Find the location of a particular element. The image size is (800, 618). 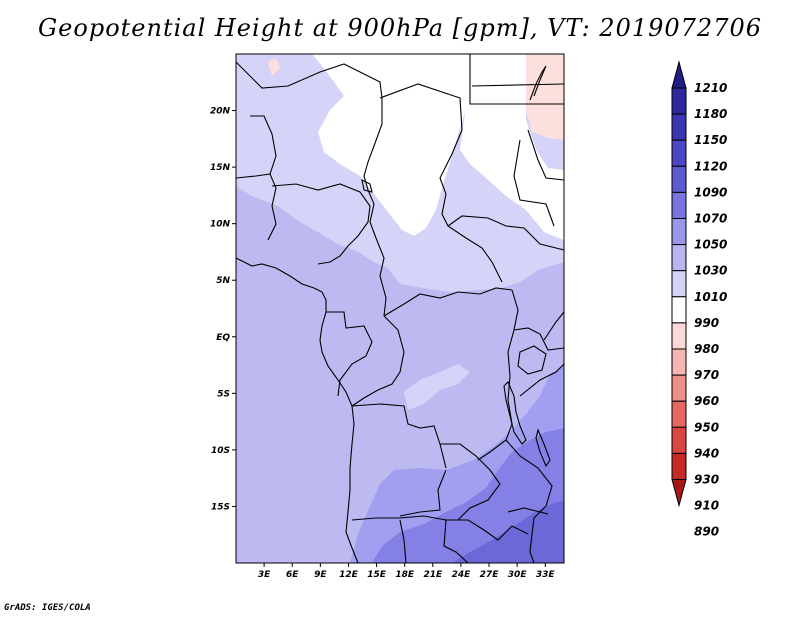

colorbar-label: 1050 is located at coordinates (710, 245).